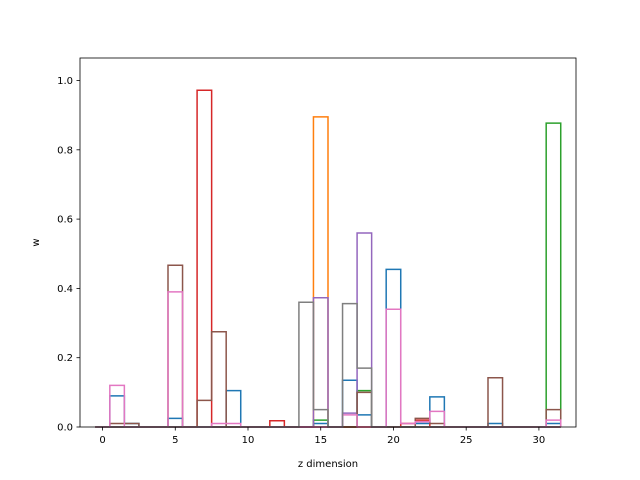  Describe the element at coordinates (65, 220) in the screenshot. I see `y-tick-label: 0.6` at that location.